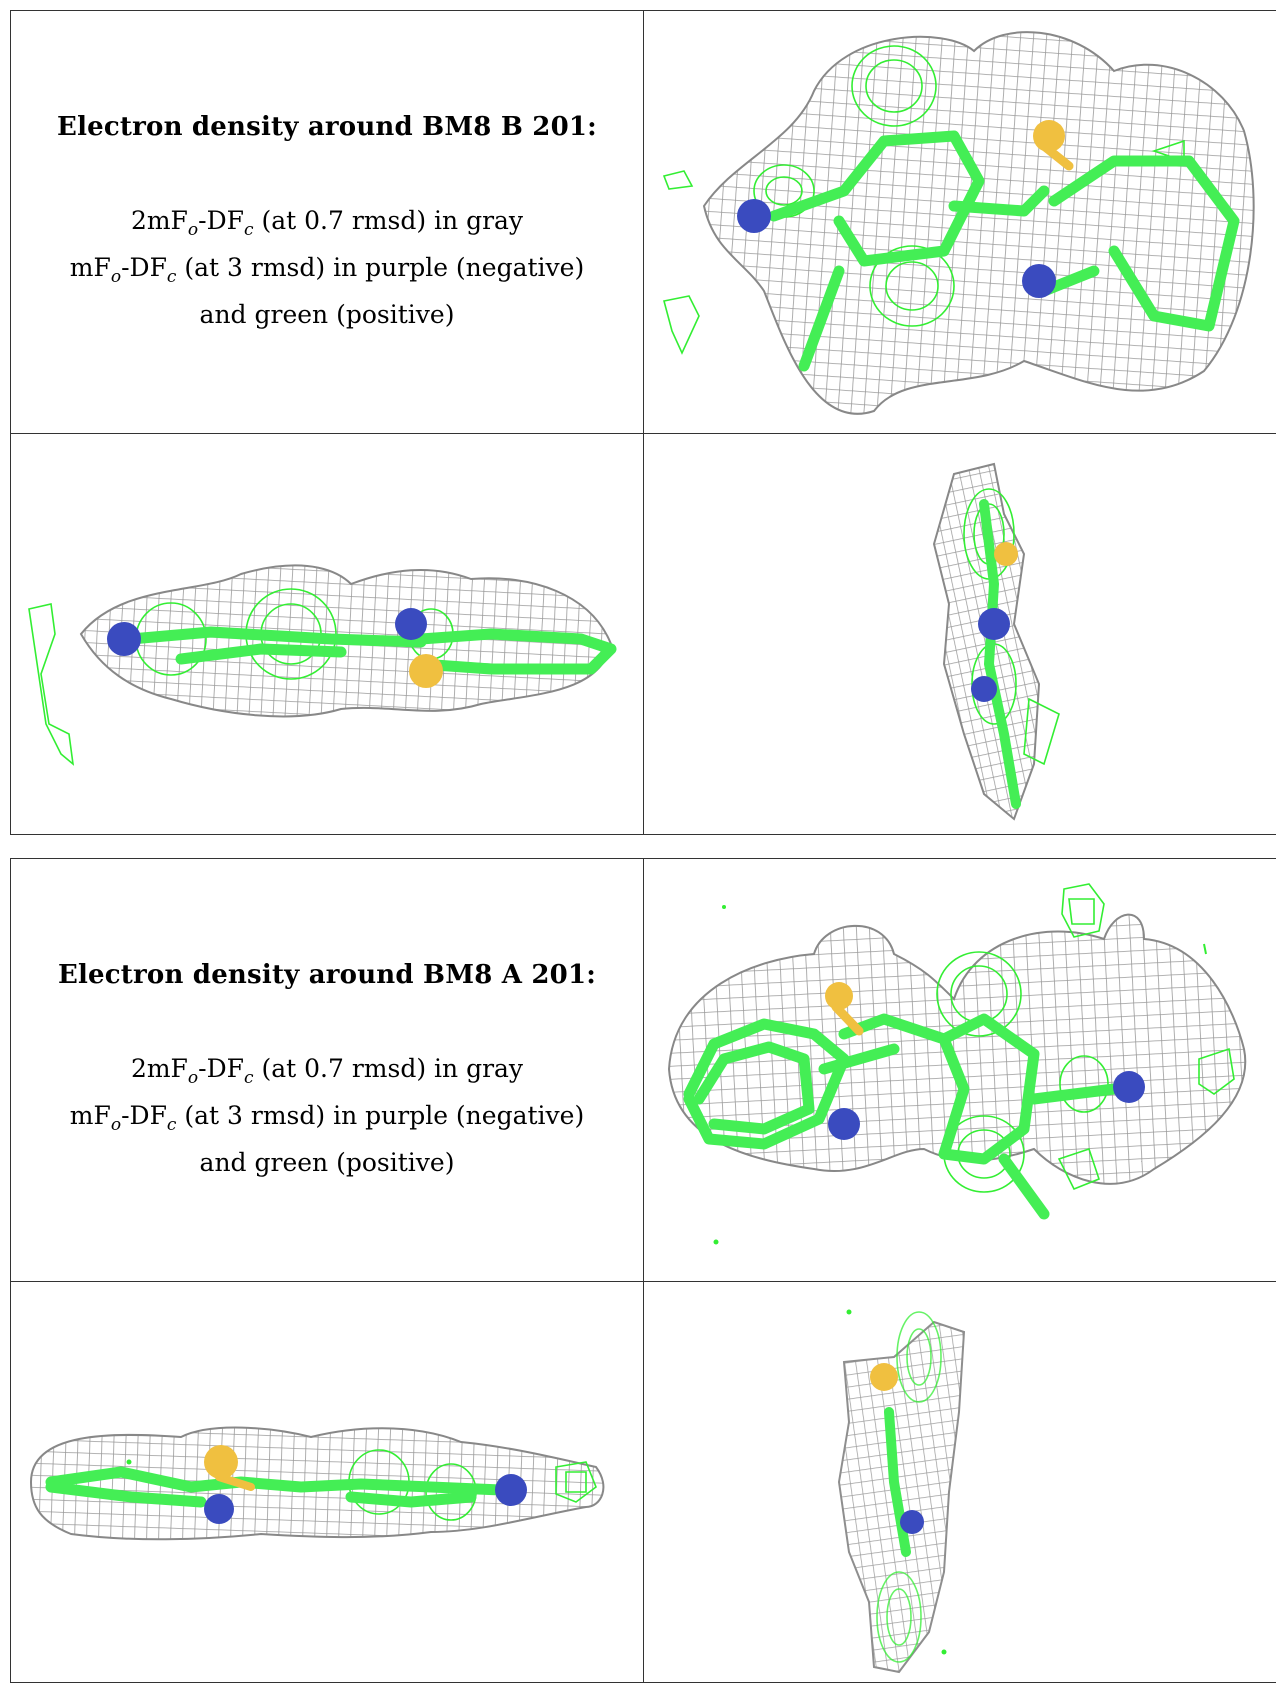 This screenshot has height=1688, width=1276. What do you see at coordinates (327, 974) in the screenshot?
I see `panel-heading: Electron density around BM8 A 201:` at bounding box center [327, 974].